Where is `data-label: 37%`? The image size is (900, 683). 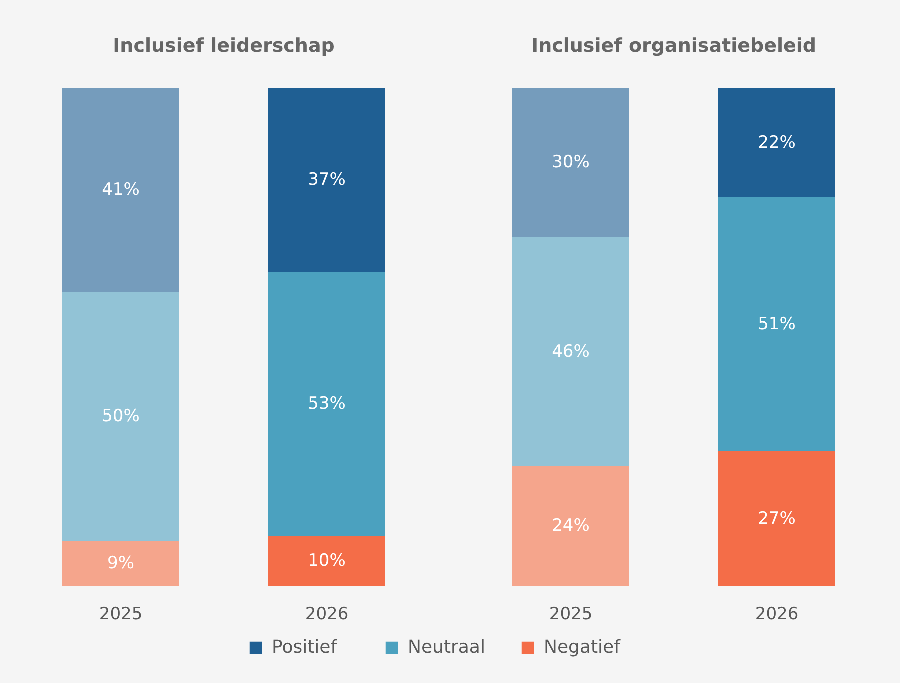 data-label: 37% is located at coordinates (327, 180).